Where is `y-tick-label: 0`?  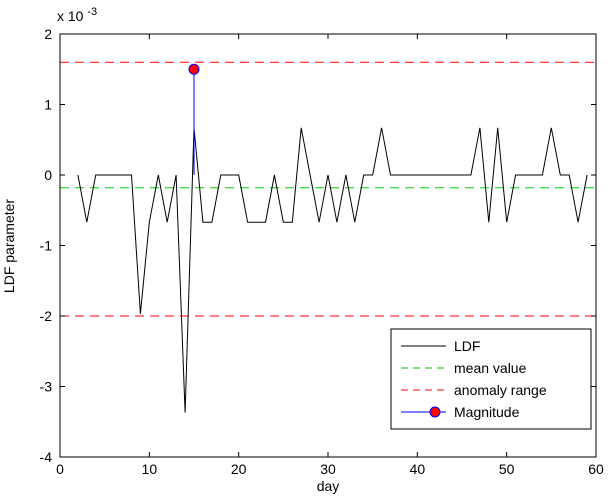
y-tick-label: 0 is located at coordinates (48, 175).